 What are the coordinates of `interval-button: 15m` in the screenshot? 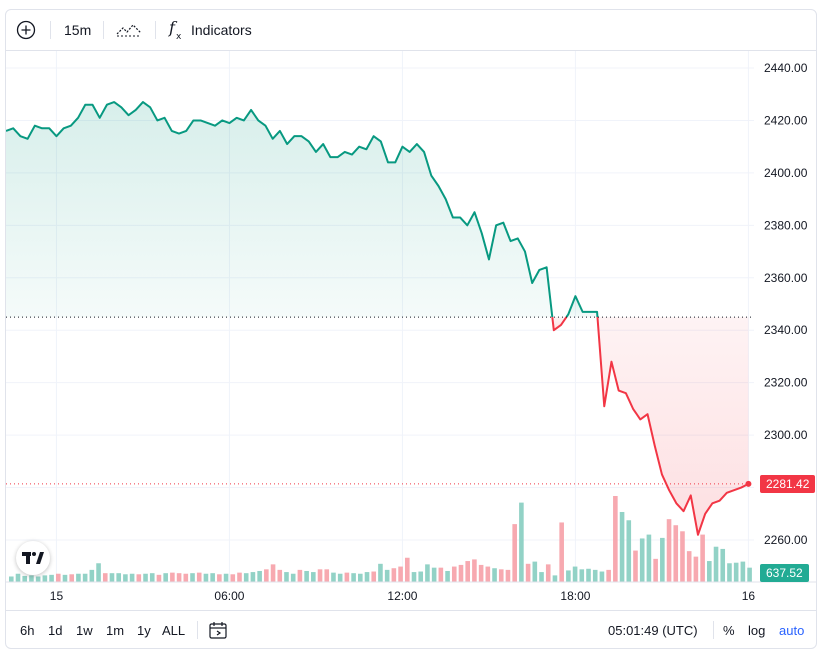 It's located at (77, 30).